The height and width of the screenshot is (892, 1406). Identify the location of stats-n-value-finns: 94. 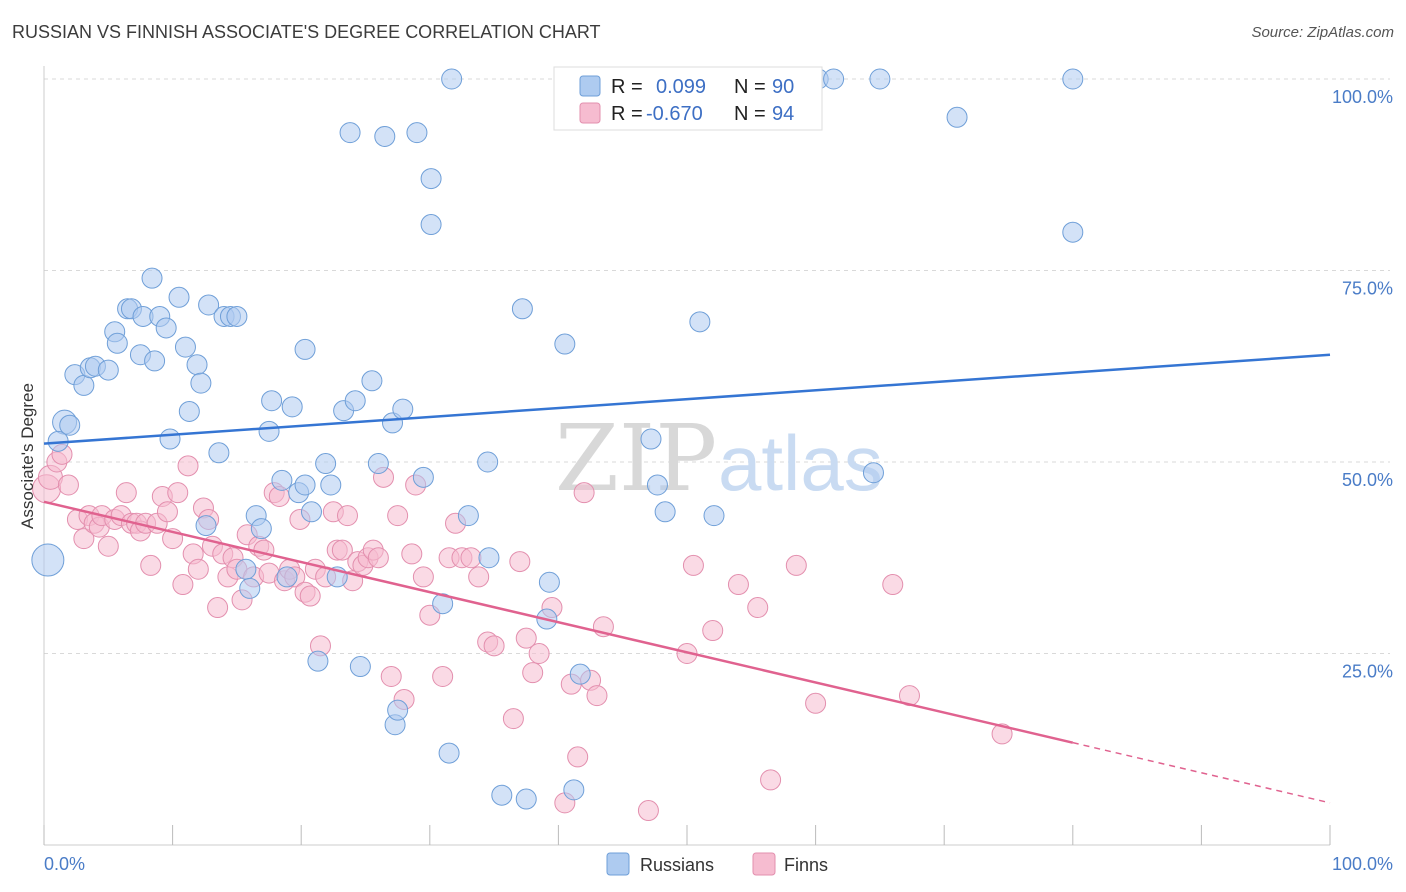
(783, 114).